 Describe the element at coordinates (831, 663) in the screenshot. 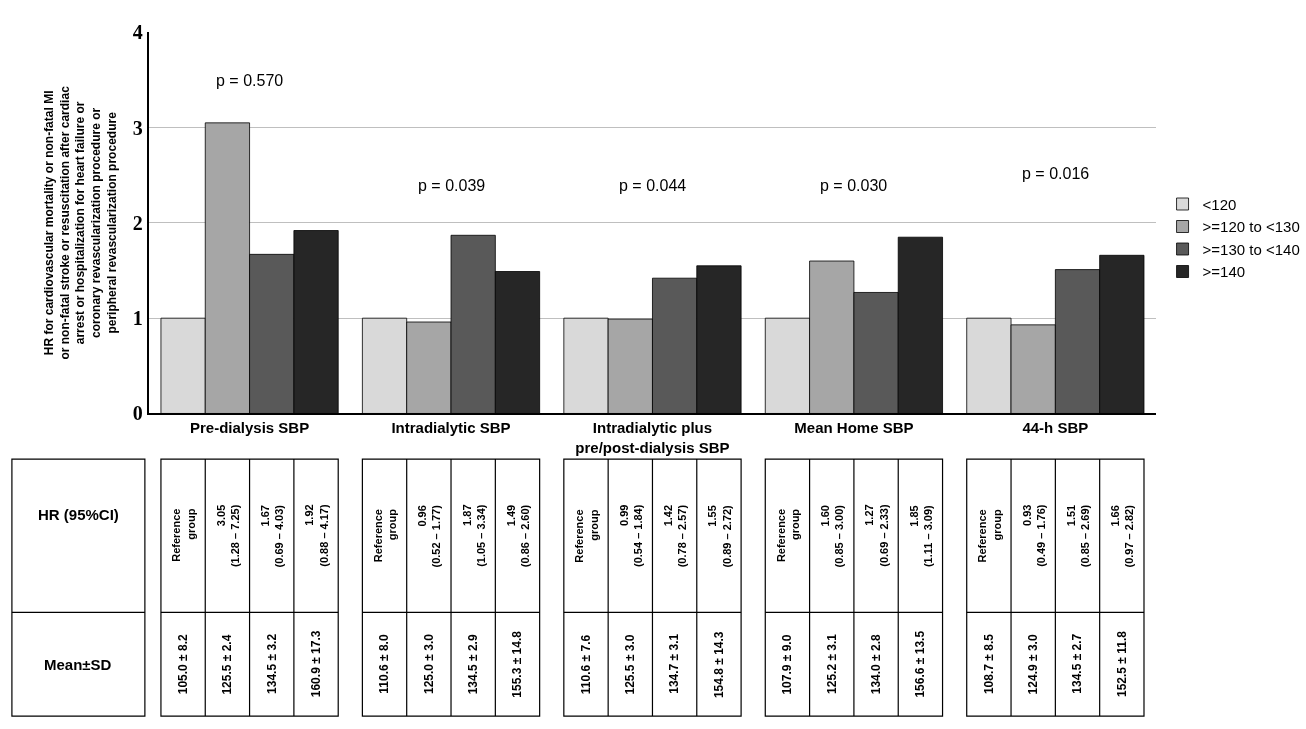

I see `text: 125.2 ± 3.1` at that location.